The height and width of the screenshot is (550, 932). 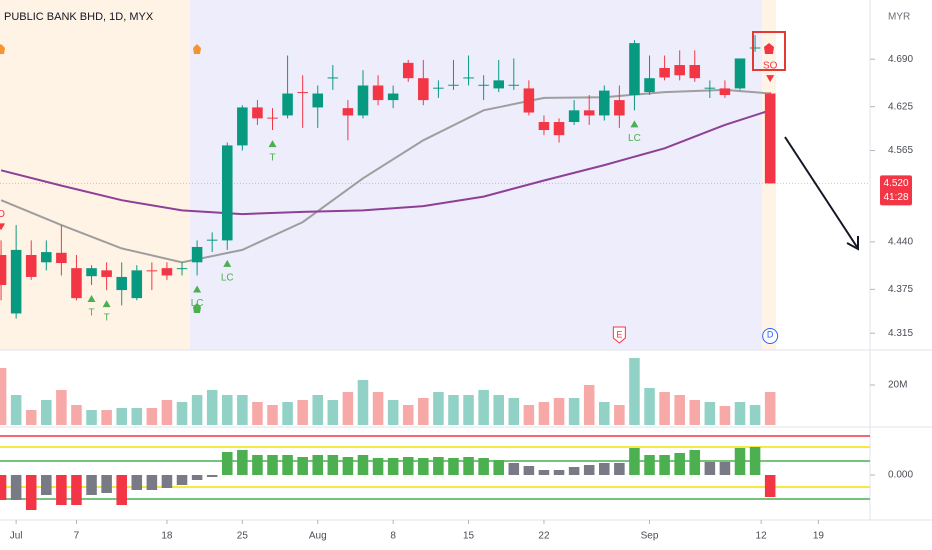 I want to click on x-tick-label: Jul, so click(x=16, y=536).